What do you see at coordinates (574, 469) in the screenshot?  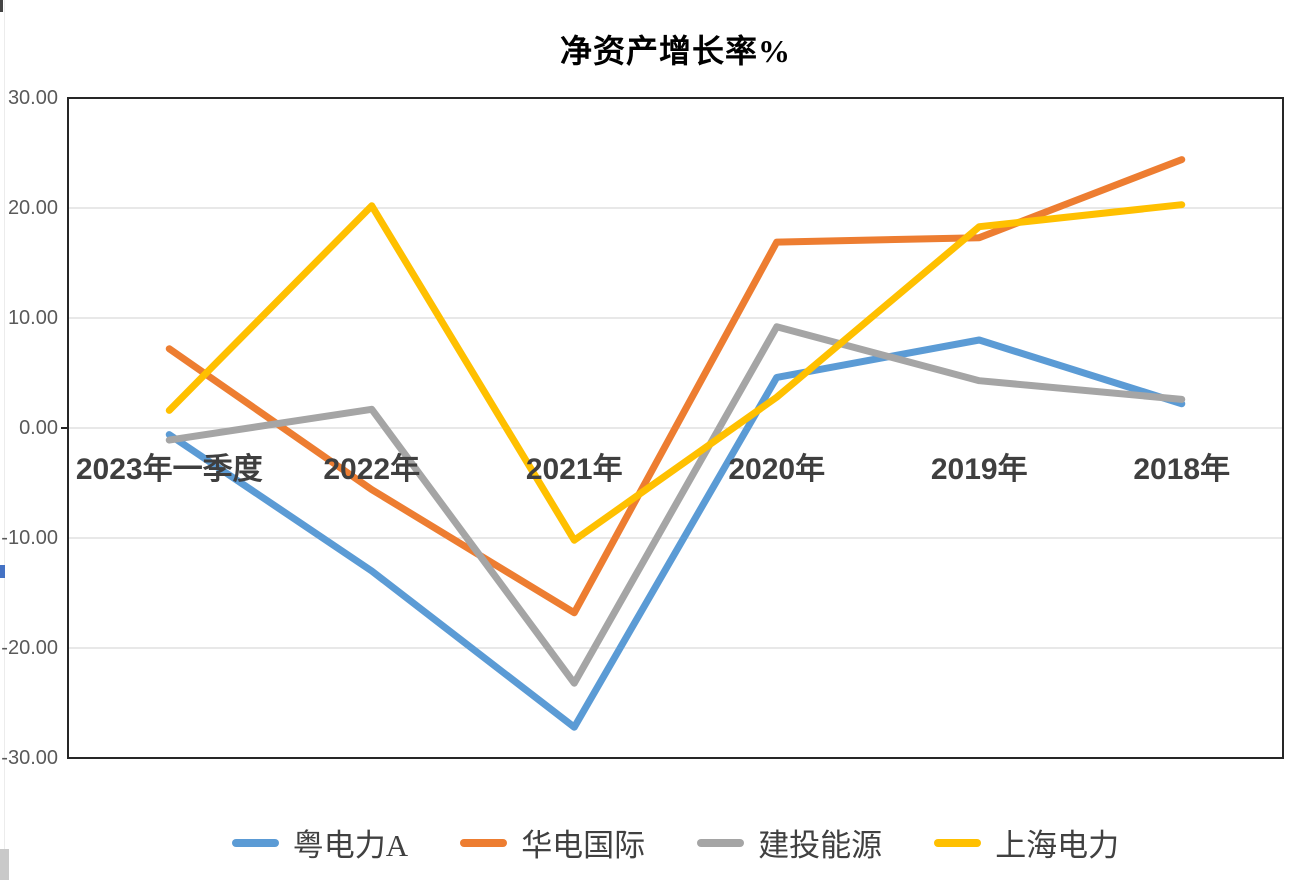 I see `x-category-label: 2021年` at bounding box center [574, 469].